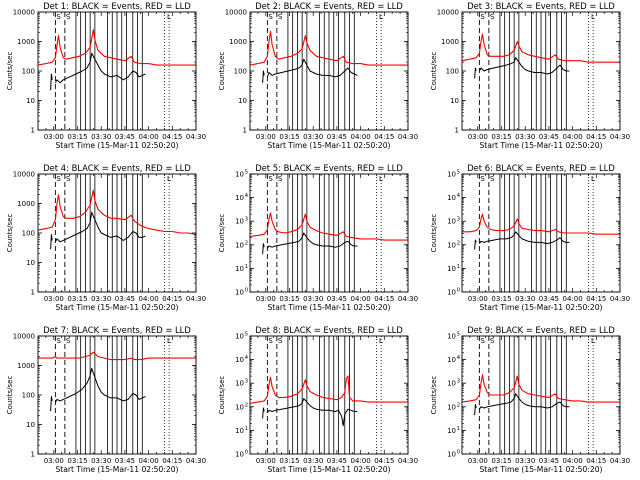 This screenshot has height=480, width=640. Describe the element at coordinates (117, 6) in the screenshot. I see `panel-title: Det 1: BLACK = Events, RED = LLD` at that location.